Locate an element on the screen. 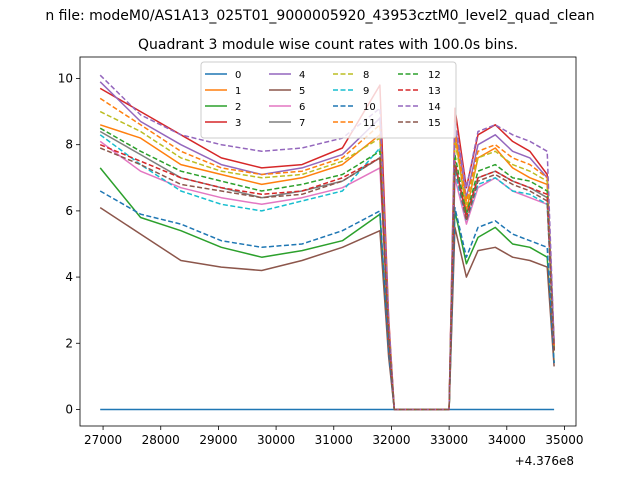 The image size is (640, 480). y-tick-label: 6 is located at coordinates (69, 211).